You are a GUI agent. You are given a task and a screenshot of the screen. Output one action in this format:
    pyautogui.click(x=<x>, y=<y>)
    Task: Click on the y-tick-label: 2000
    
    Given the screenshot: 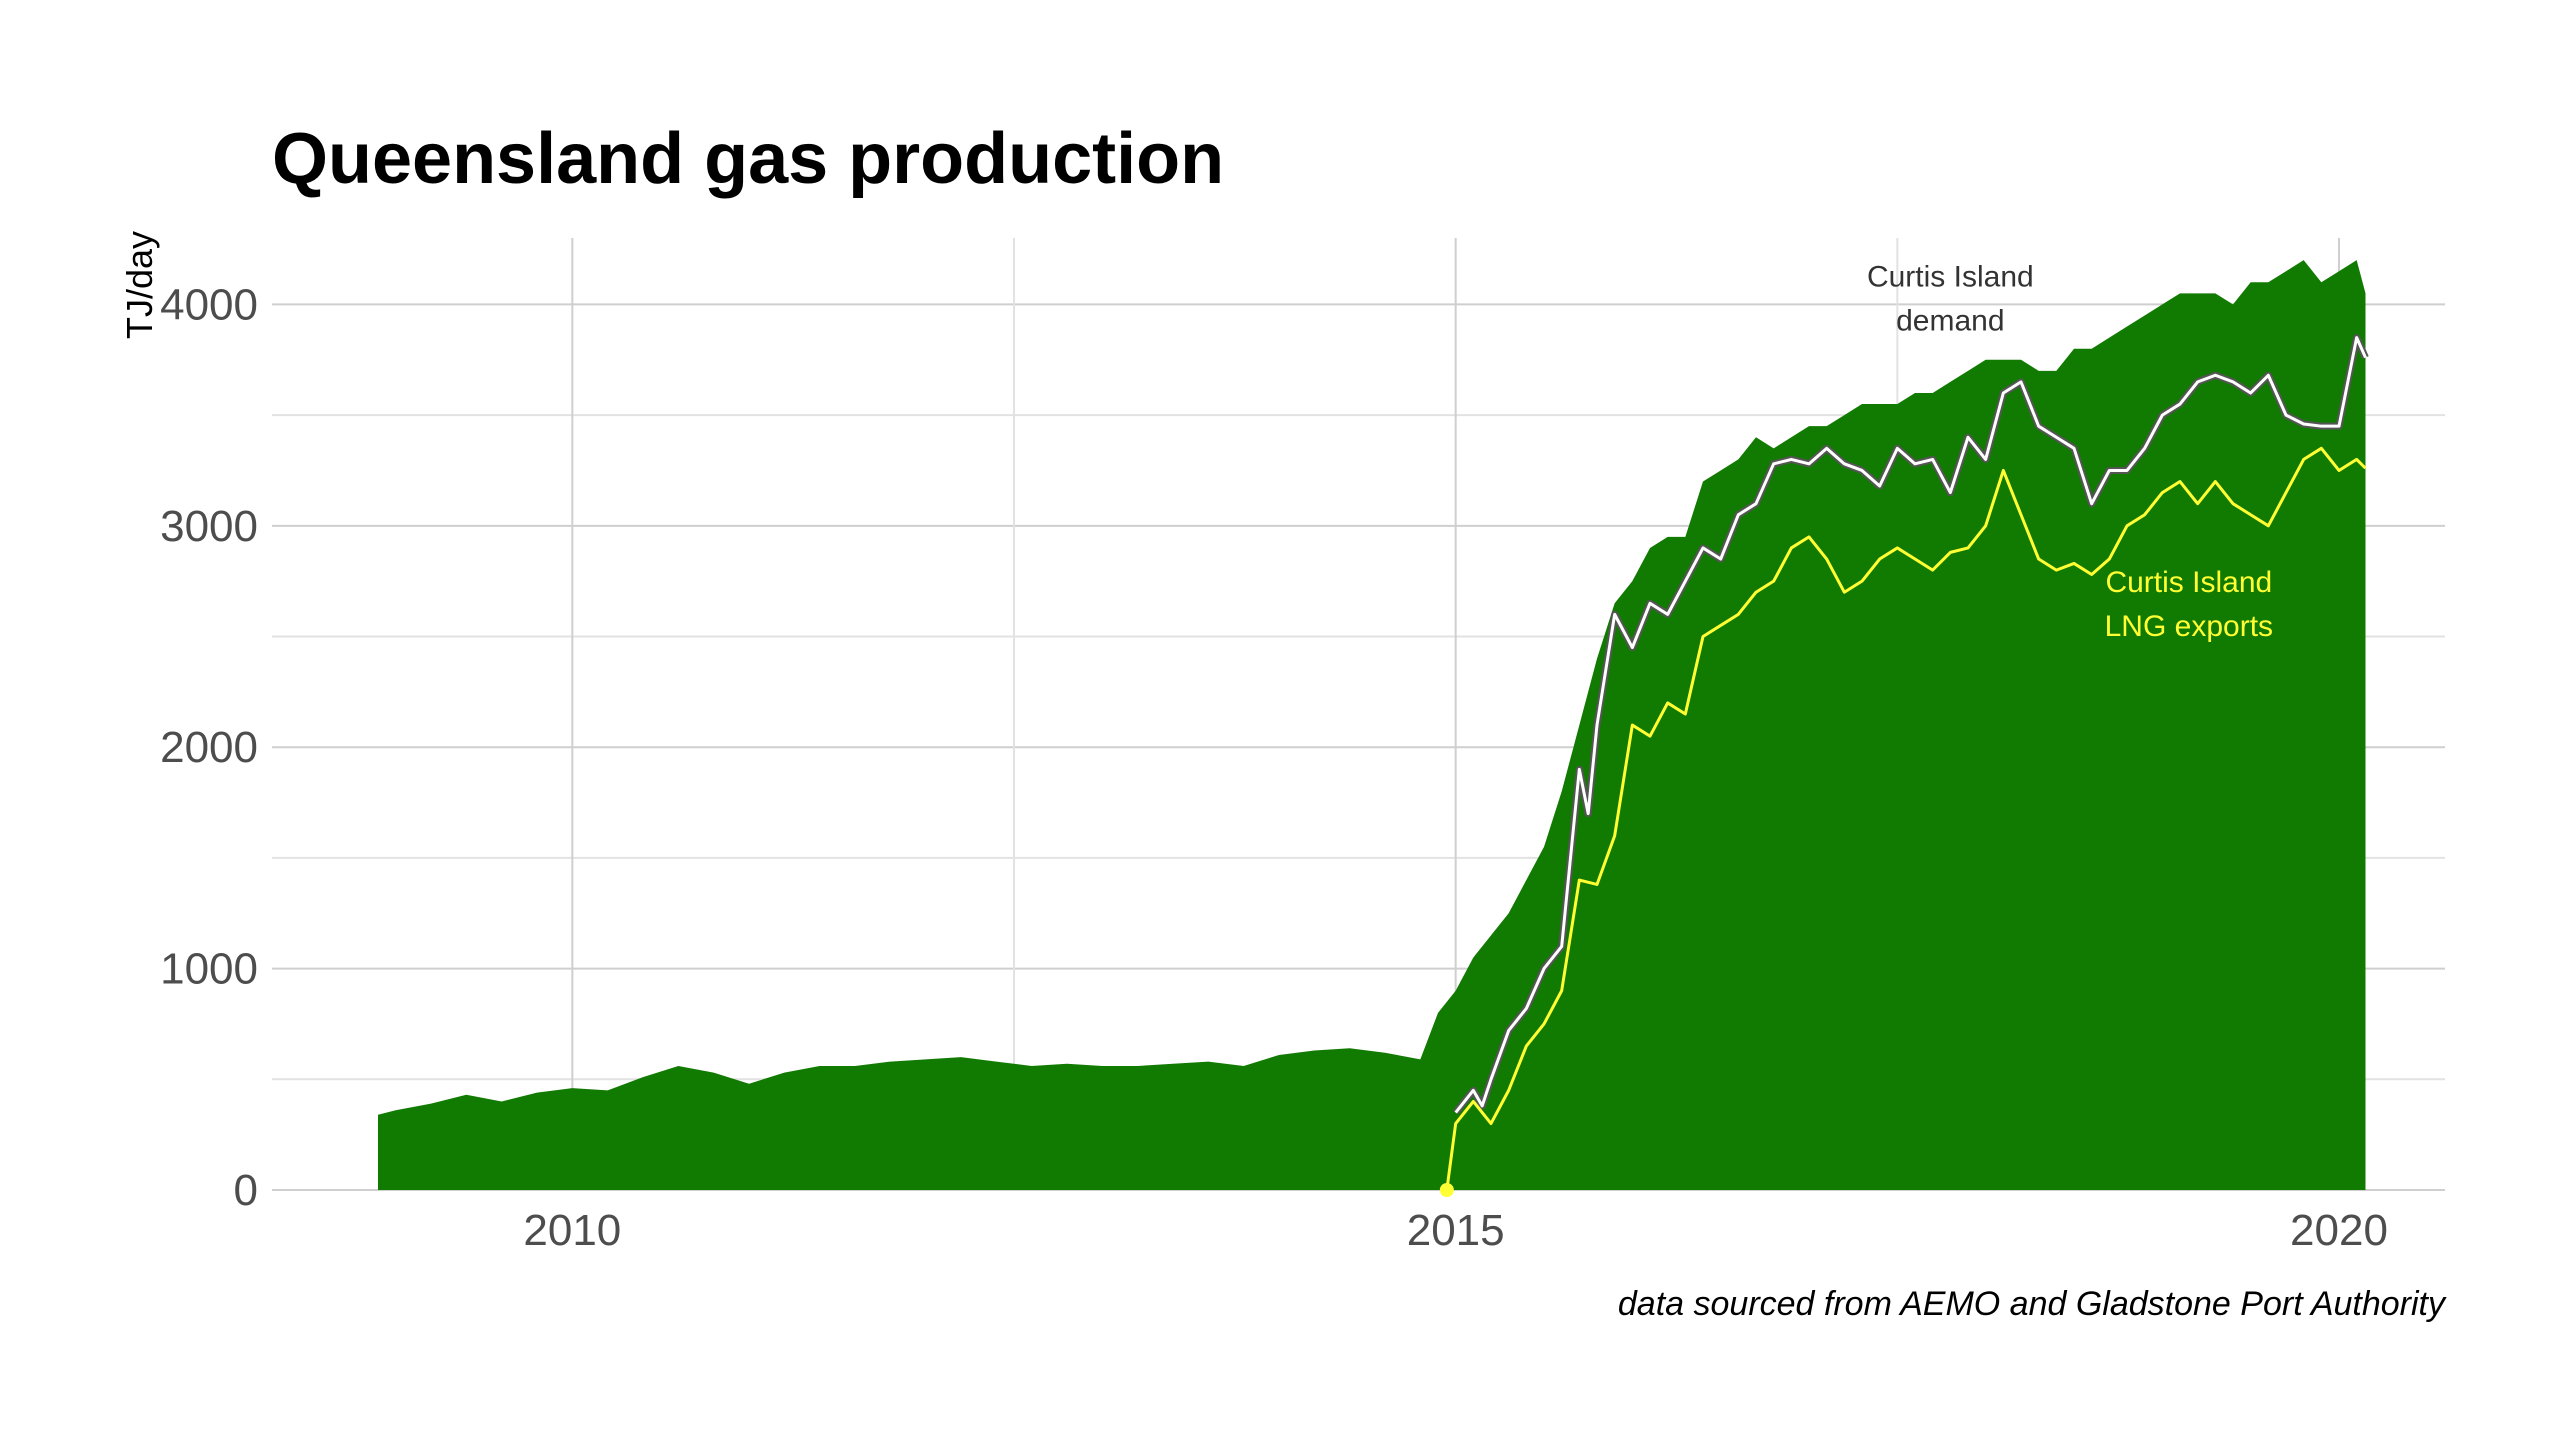 What is the action you would take?
    pyautogui.click(x=209, y=747)
    